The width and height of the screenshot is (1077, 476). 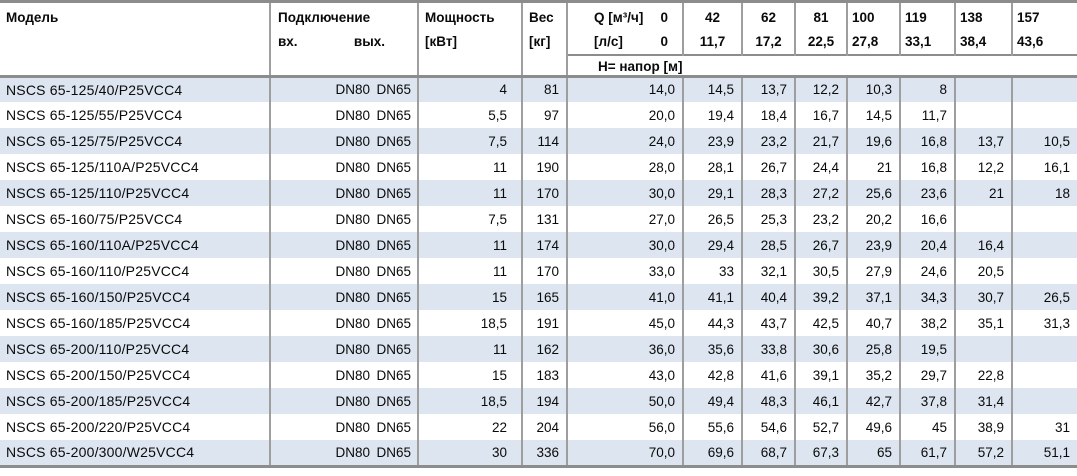 I want to click on model-cell: NSCS 65-125/40/P25VCC4, so click(x=135, y=88).